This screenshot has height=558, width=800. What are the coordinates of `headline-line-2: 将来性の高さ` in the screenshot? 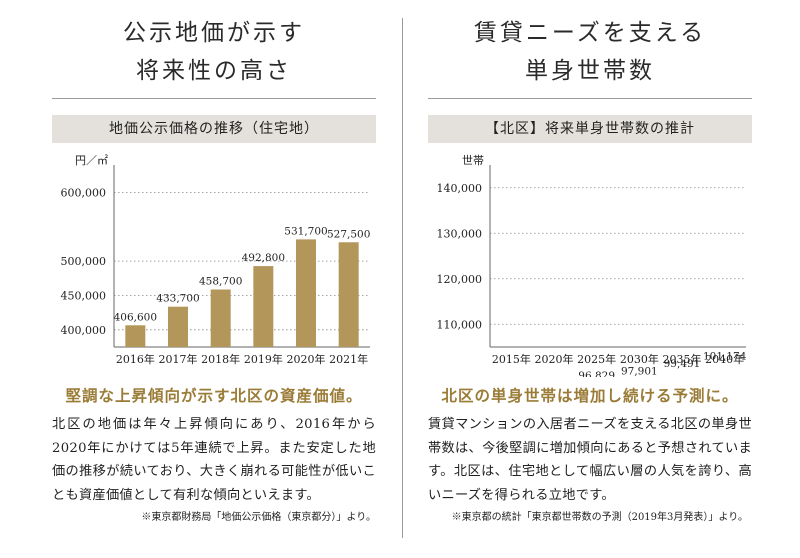 It's located at (214, 71).